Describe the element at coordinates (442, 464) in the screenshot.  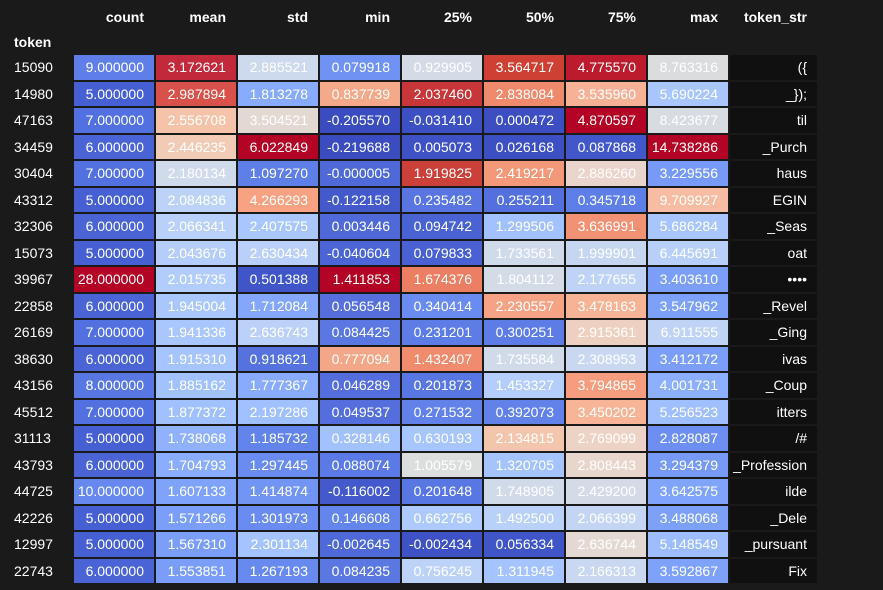
I see `cell-value: 1.005579` at that location.